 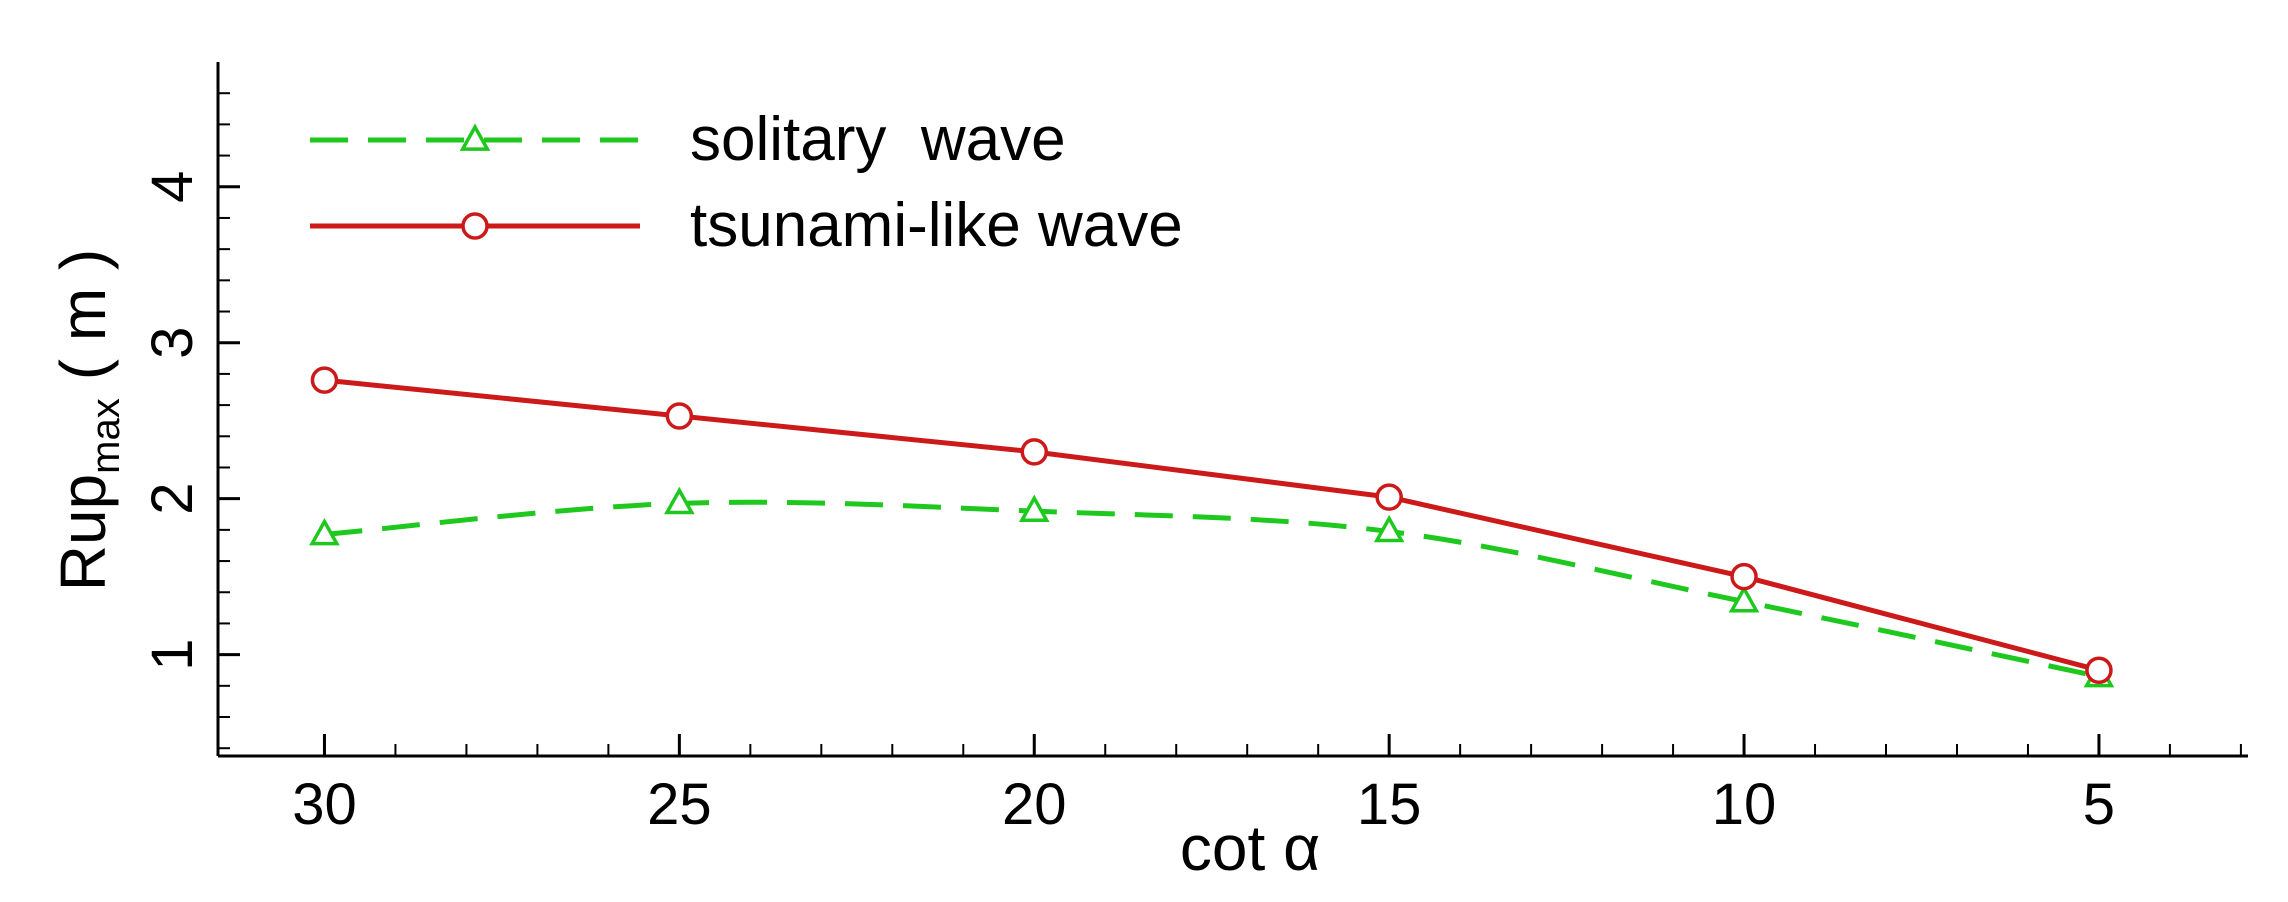 I want to click on y-axis-label: Rupmax ( m ), so click(x=87, y=420).